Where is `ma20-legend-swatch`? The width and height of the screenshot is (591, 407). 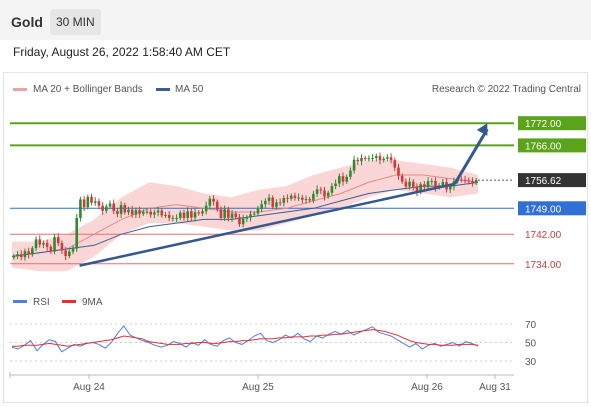 ma20-legend-swatch is located at coordinates (20, 89).